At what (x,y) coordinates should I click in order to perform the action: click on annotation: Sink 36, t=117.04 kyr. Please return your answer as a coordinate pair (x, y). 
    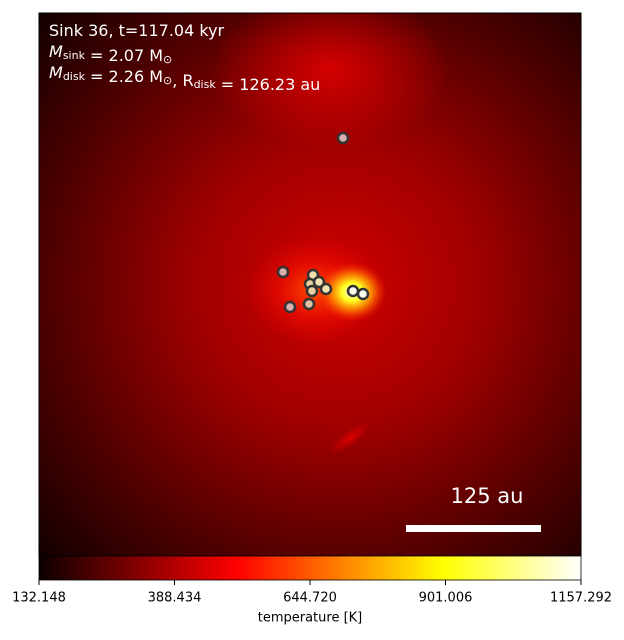
    Looking at the image, I should click on (137, 30).